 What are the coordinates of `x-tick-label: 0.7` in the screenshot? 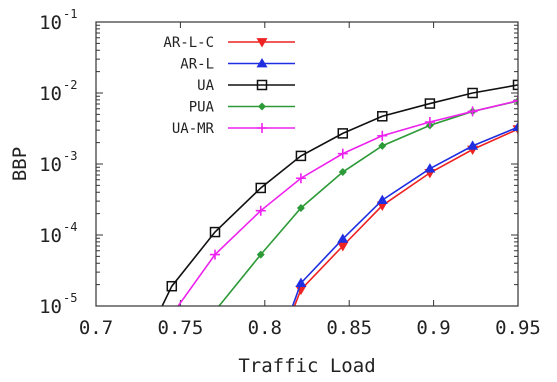 It's located at (96, 328).